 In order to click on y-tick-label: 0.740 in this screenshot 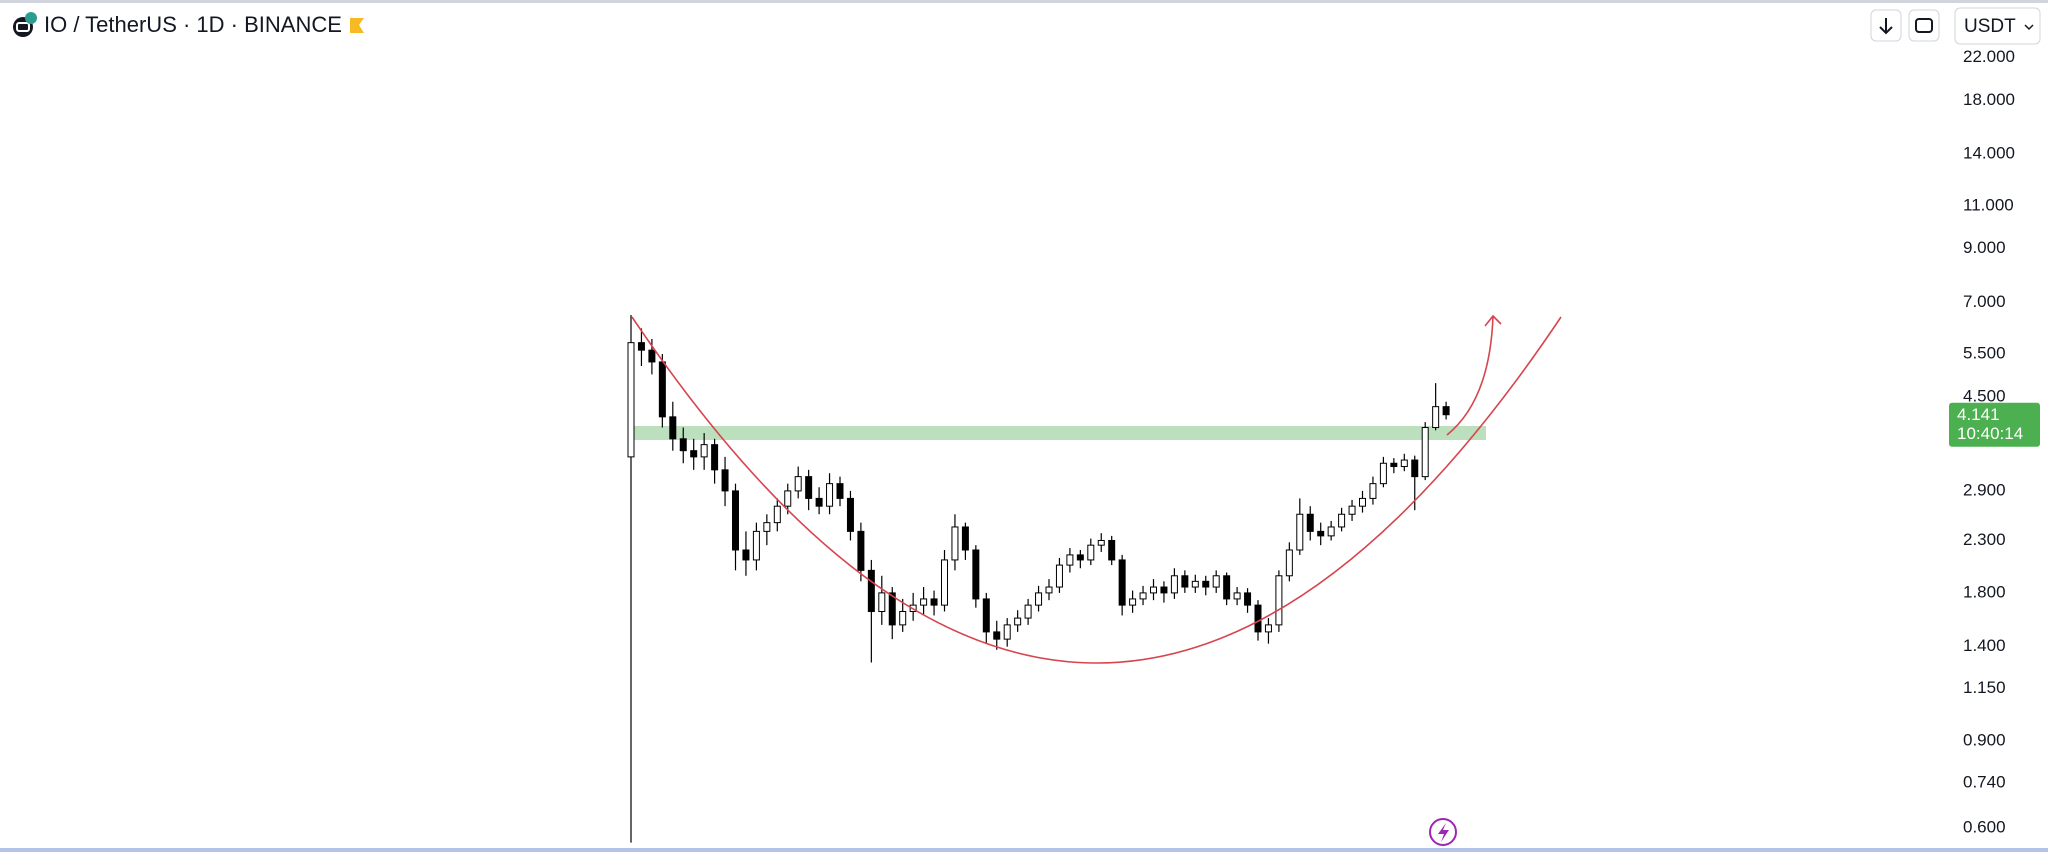, I will do `click(1984, 781)`.